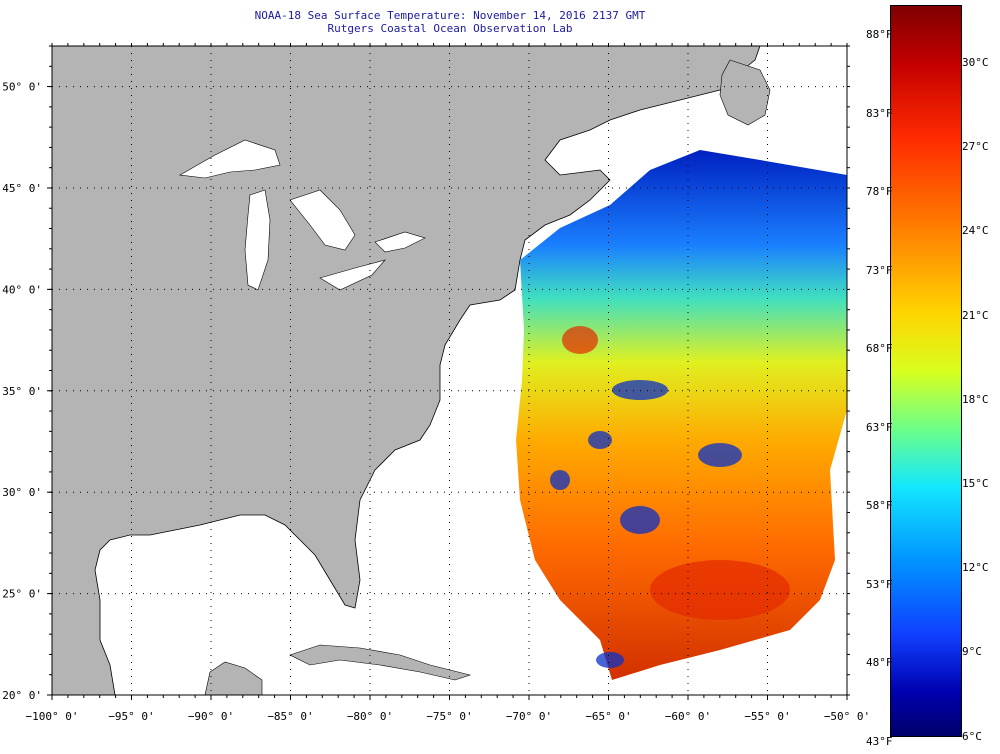 The height and width of the screenshot is (754, 1000). Describe the element at coordinates (22, 695) in the screenshot. I see `latitude-label: 20° 0'` at that location.